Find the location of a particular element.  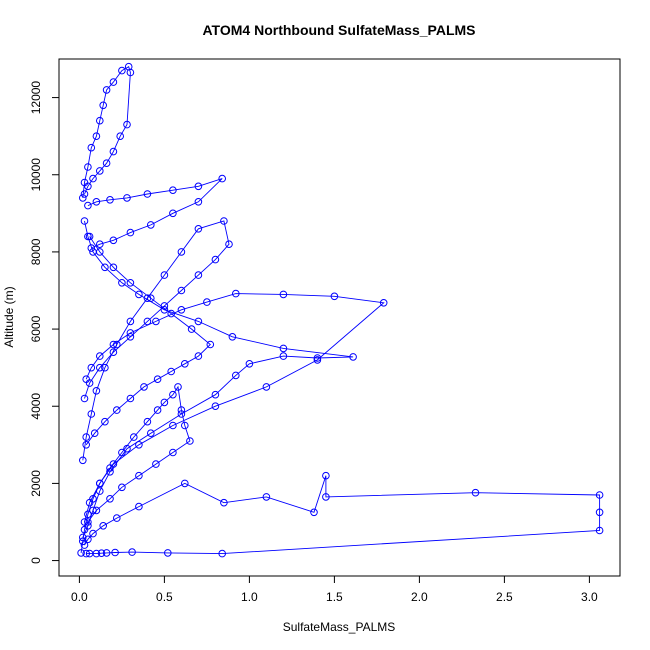

x-tick-label: 1.0 is located at coordinates (249, 597).